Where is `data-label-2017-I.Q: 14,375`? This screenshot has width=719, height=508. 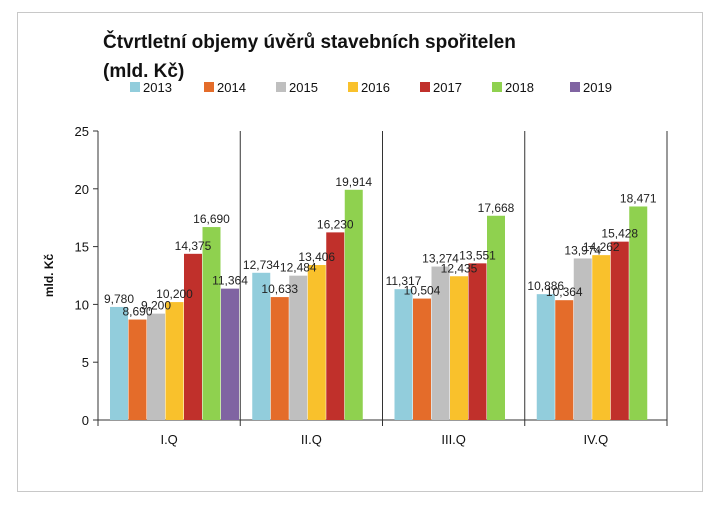 data-label-2017-I.Q: 14,375 is located at coordinates (193, 246).